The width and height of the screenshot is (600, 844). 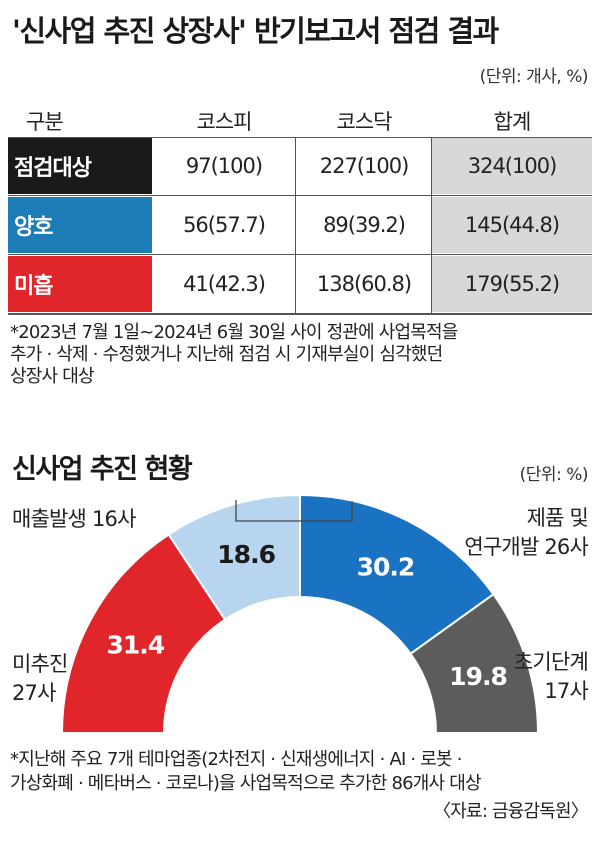 What do you see at coordinates (551, 677) in the screenshot?
I see `label-early: 초기단계 17사` at bounding box center [551, 677].